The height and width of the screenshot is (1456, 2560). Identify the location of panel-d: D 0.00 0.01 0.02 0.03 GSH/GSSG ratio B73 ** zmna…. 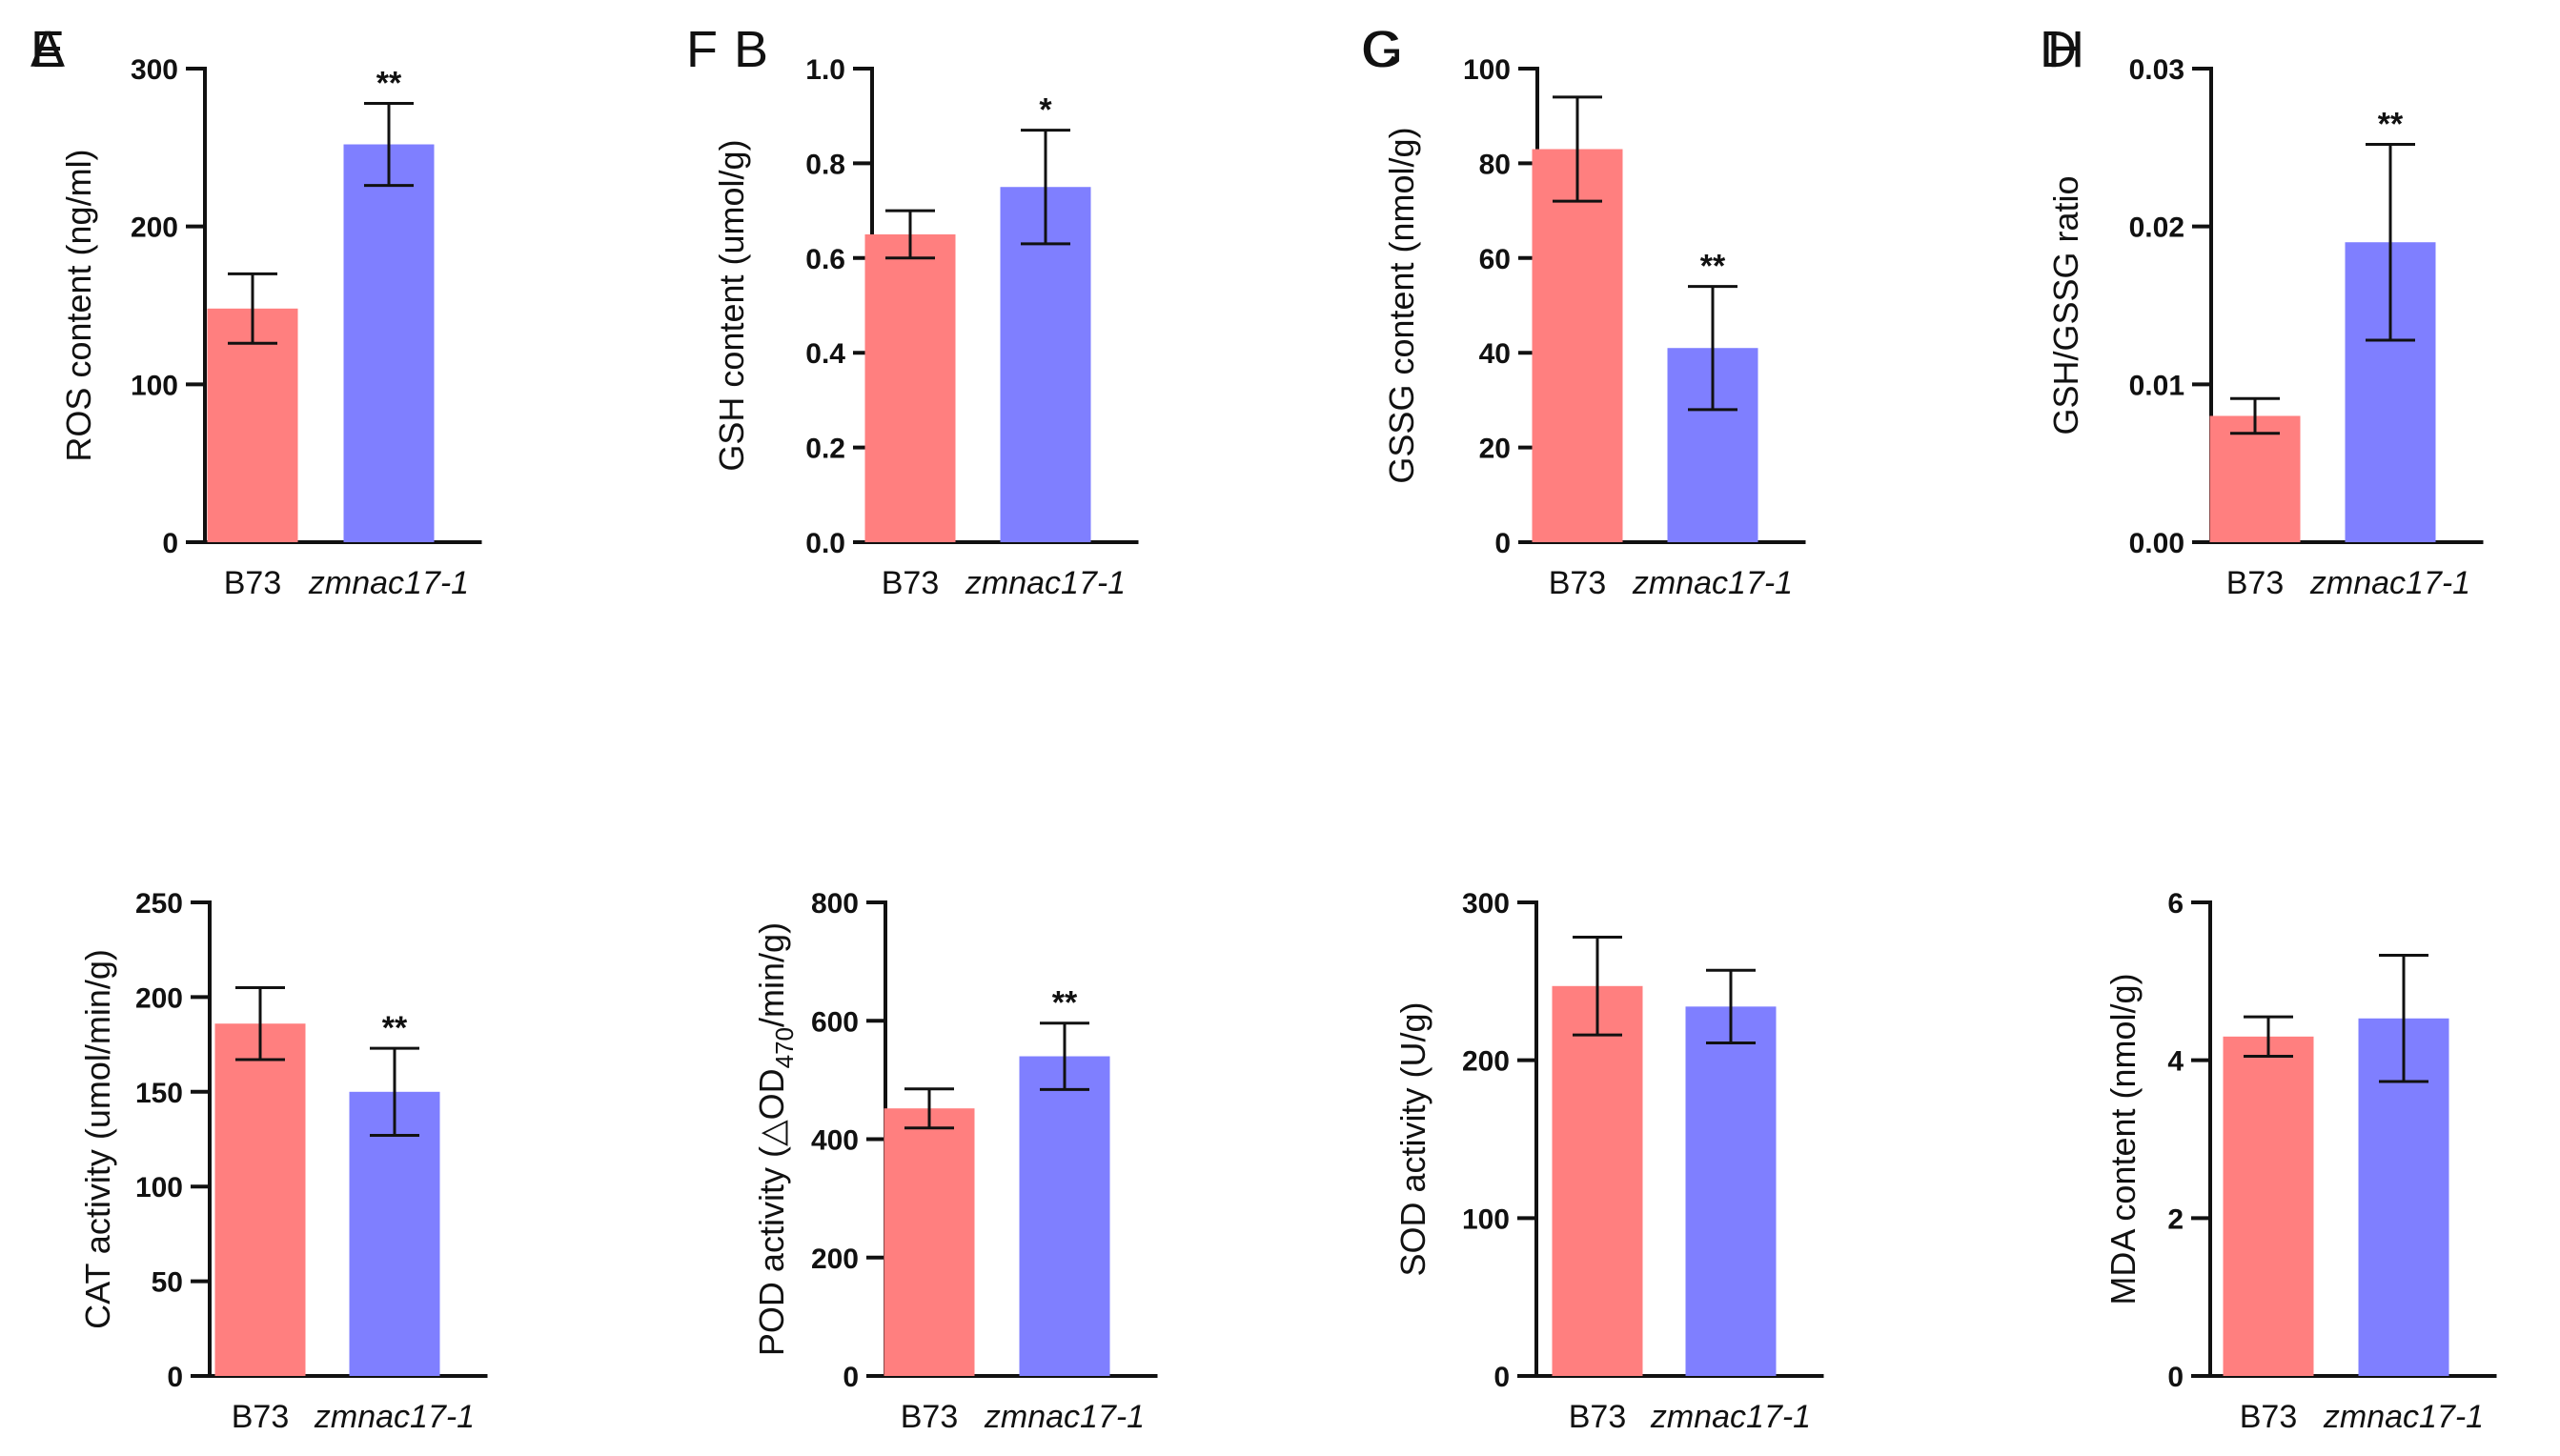
(2262, 311).